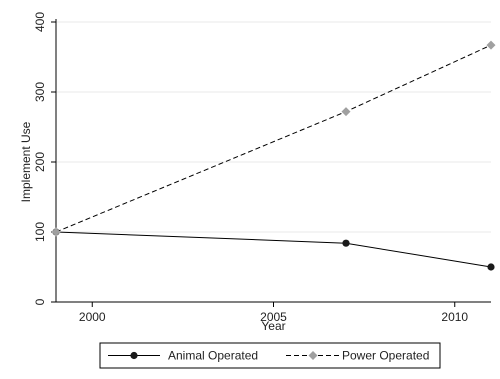 Image resolution: width=500 pixels, height=379 pixels. Describe the element at coordinates (454, 317) in the screenshot. I see `x-tick-label: 2010` at that location.